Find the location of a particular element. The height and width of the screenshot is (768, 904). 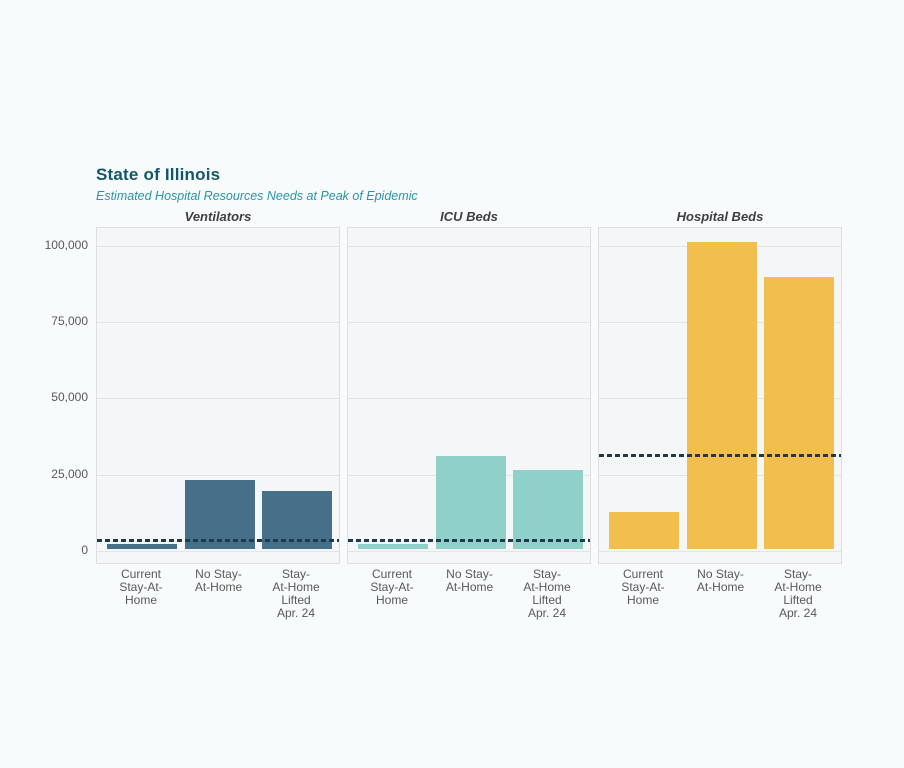

panel-hospital-beds is located at coordinates (720, 395).